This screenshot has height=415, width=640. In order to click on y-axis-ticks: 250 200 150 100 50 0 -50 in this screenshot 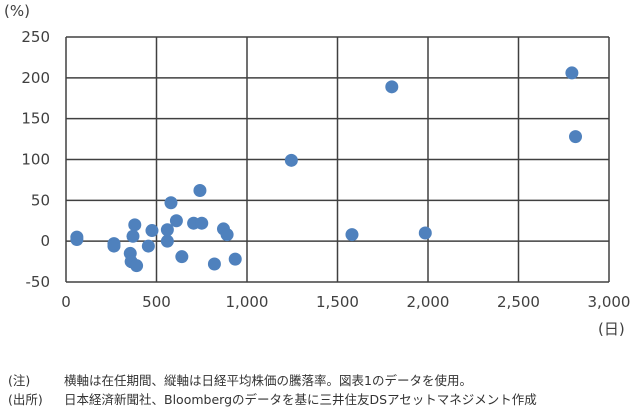, I will do `click(35, 159)`.